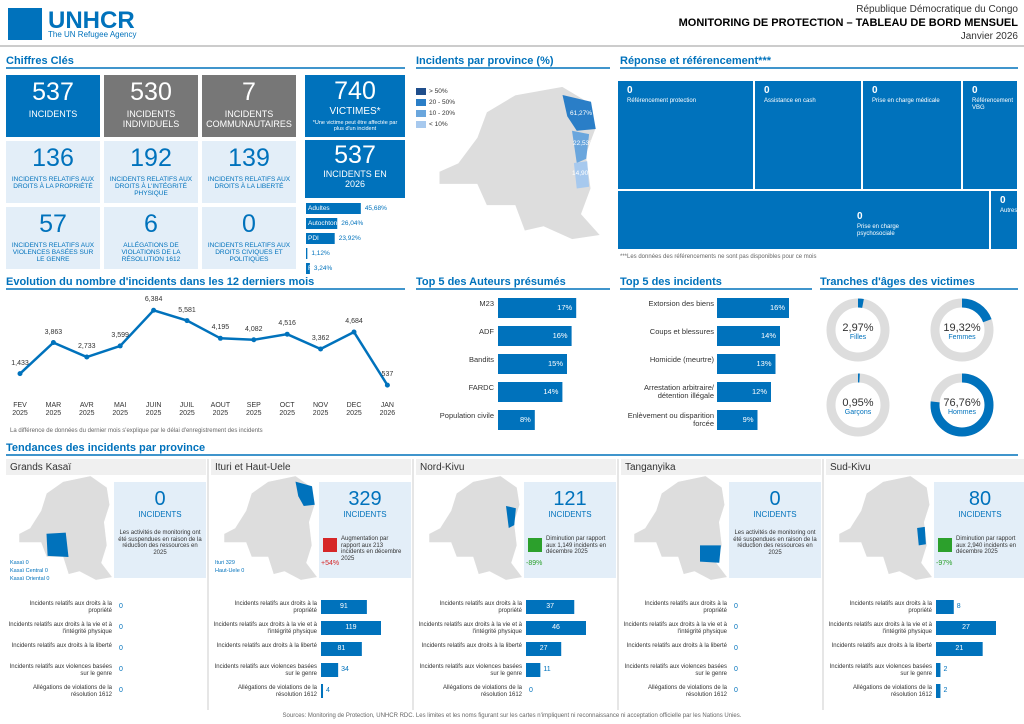 This screenshot has width=1024, height=724. I want to click on donut-arc, so click(858, 405).